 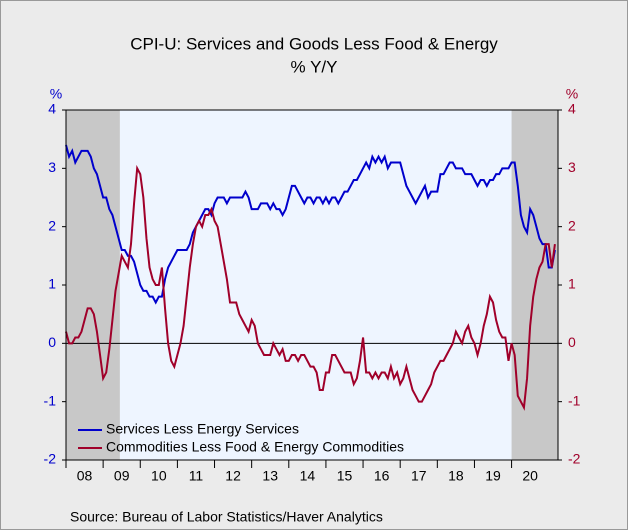 I want to click on x-tick-label: 19, so click(x=493, y=476).